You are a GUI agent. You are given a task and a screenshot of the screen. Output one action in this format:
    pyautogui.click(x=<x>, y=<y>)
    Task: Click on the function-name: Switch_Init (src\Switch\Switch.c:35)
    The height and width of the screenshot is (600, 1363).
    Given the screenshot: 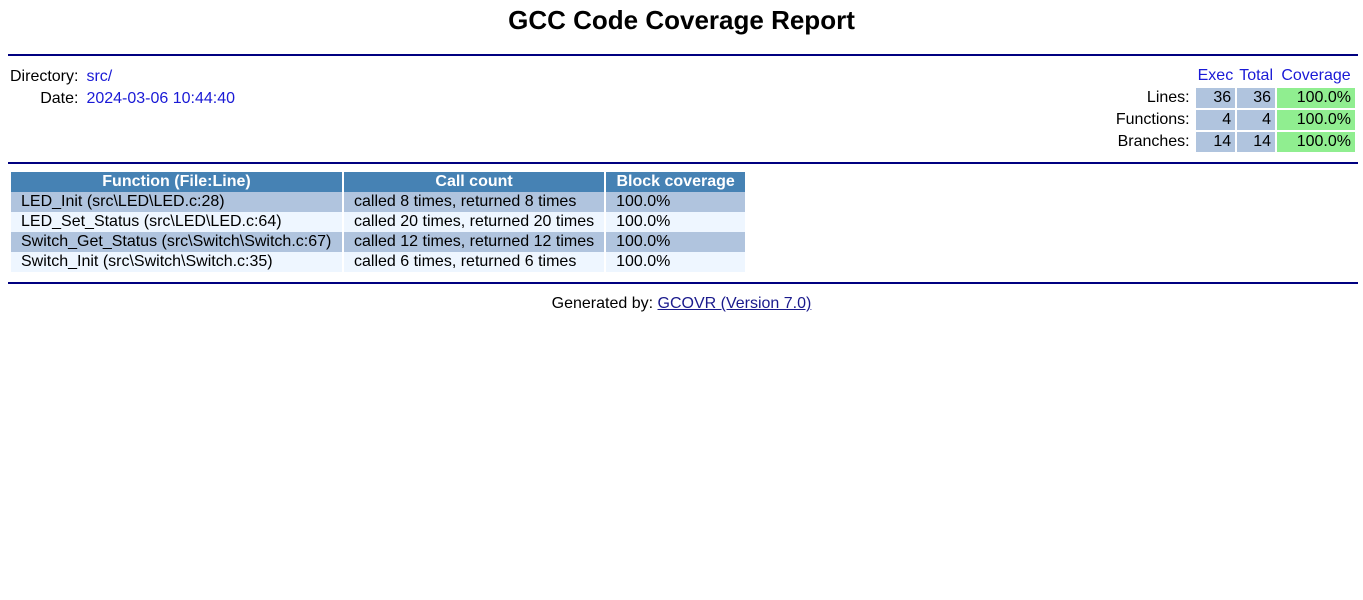 What is the action you would take?
    pyautogui.click(x=176, y=262)
    